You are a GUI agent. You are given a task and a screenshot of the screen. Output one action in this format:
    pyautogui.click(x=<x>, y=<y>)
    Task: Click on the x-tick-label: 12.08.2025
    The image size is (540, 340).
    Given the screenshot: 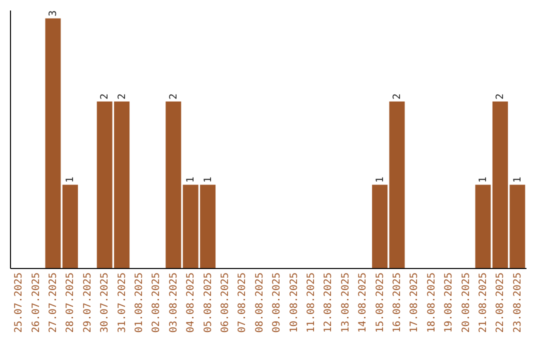 What is the action you would take?
    pyautogui.click(x=328, y=302)
    